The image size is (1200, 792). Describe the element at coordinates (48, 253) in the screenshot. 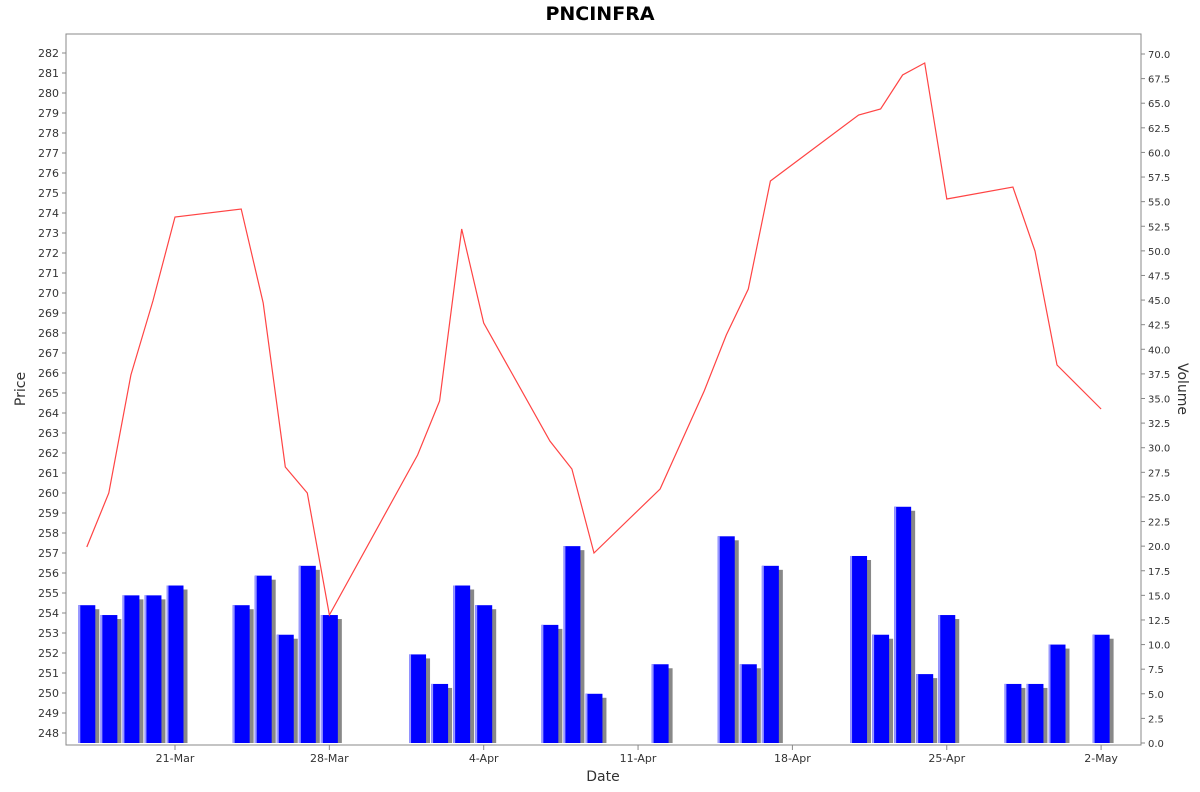

I see `y-tick-label: 272` at that location.